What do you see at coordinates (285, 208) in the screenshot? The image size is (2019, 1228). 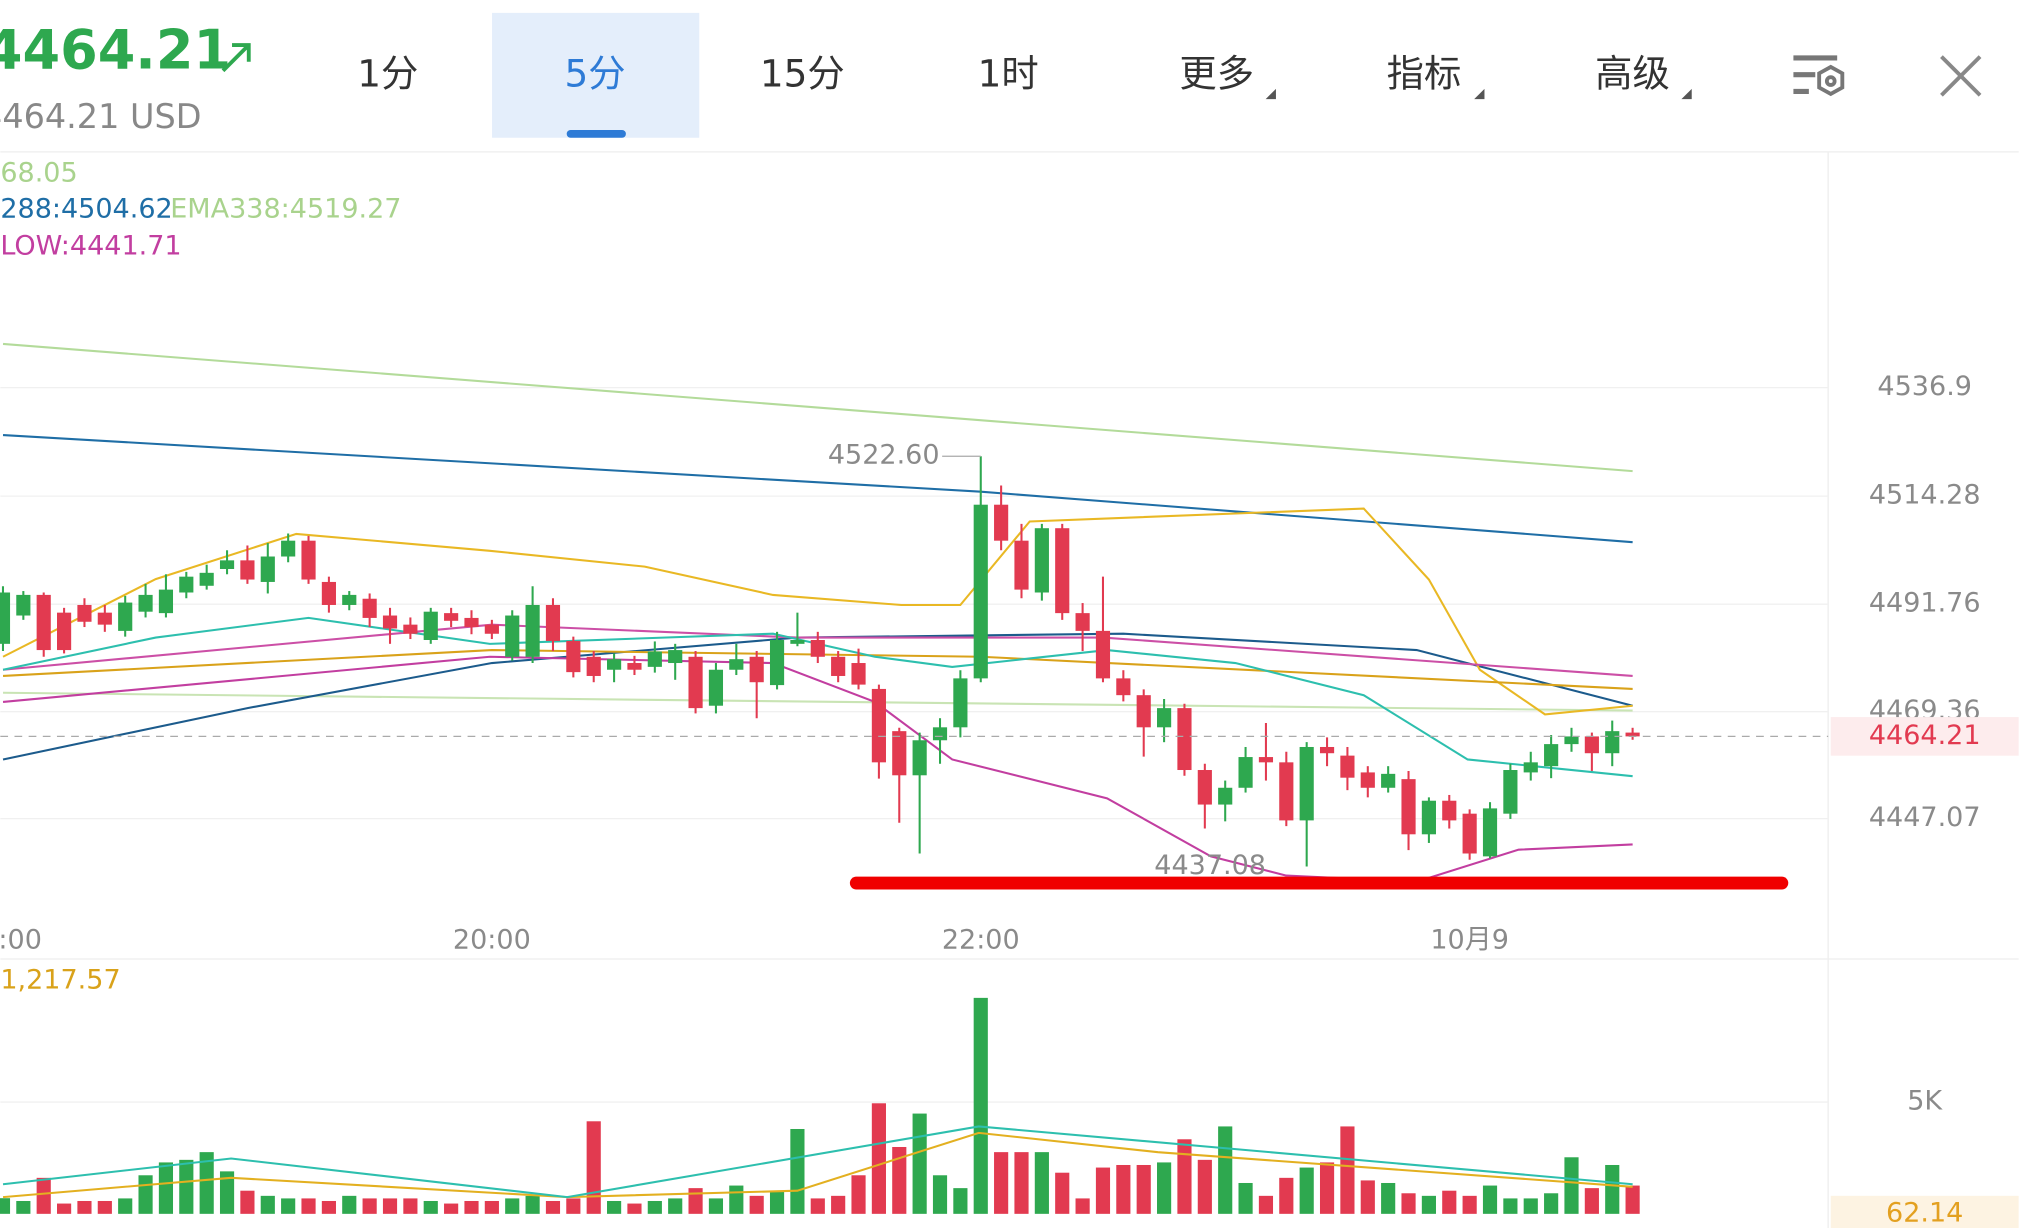 I see `legend-text: EMA338:4519.27` at bounding box center [285, 208].